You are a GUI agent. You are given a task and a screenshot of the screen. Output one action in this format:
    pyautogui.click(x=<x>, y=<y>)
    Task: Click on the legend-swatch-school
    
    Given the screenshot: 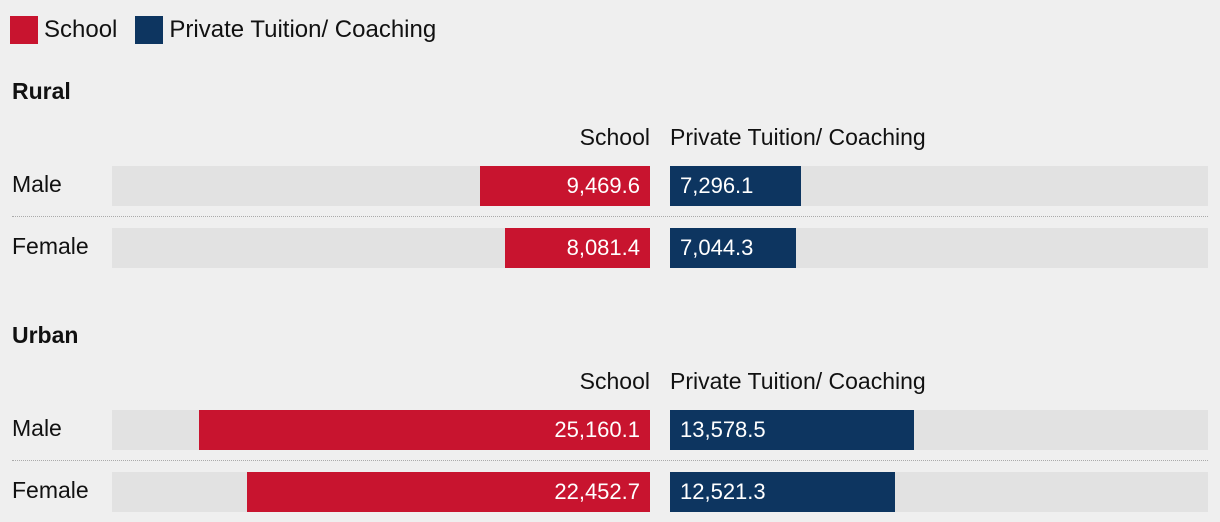 What is the action you would take?
    pyautogui.click(x=24, y=30)
    